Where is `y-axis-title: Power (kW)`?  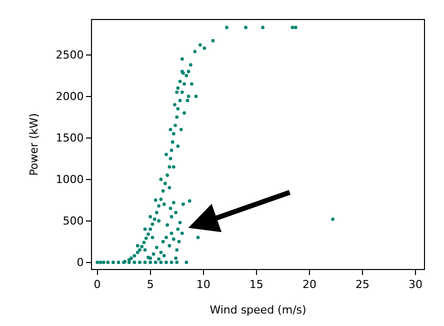 y-axis-title: Power (kW) is located at coordinates (33, 144).